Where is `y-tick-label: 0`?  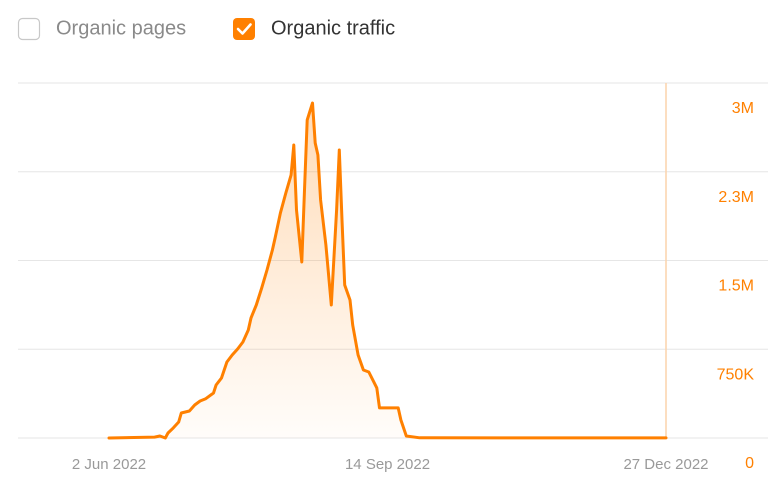 y-tick-label: 0 is located at coordinates (749, 463).